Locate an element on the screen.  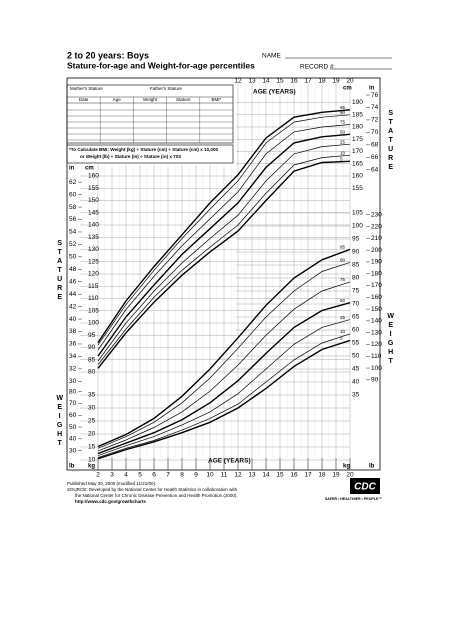
y2-tick-label: 80 is located at coordinates (73, 391).